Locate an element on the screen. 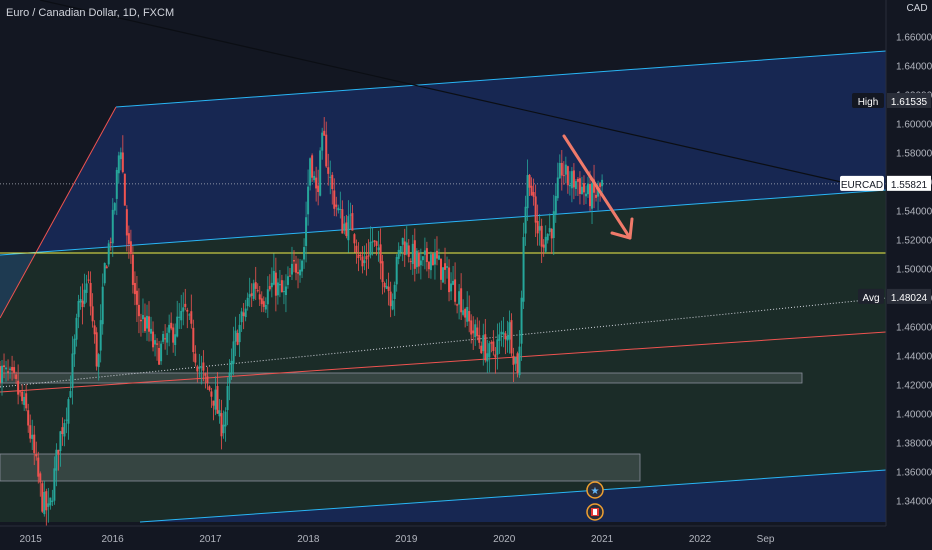 The width and height of the screenshot is (932, 550). price-tag-name: High is located at coordinates (868, 102).